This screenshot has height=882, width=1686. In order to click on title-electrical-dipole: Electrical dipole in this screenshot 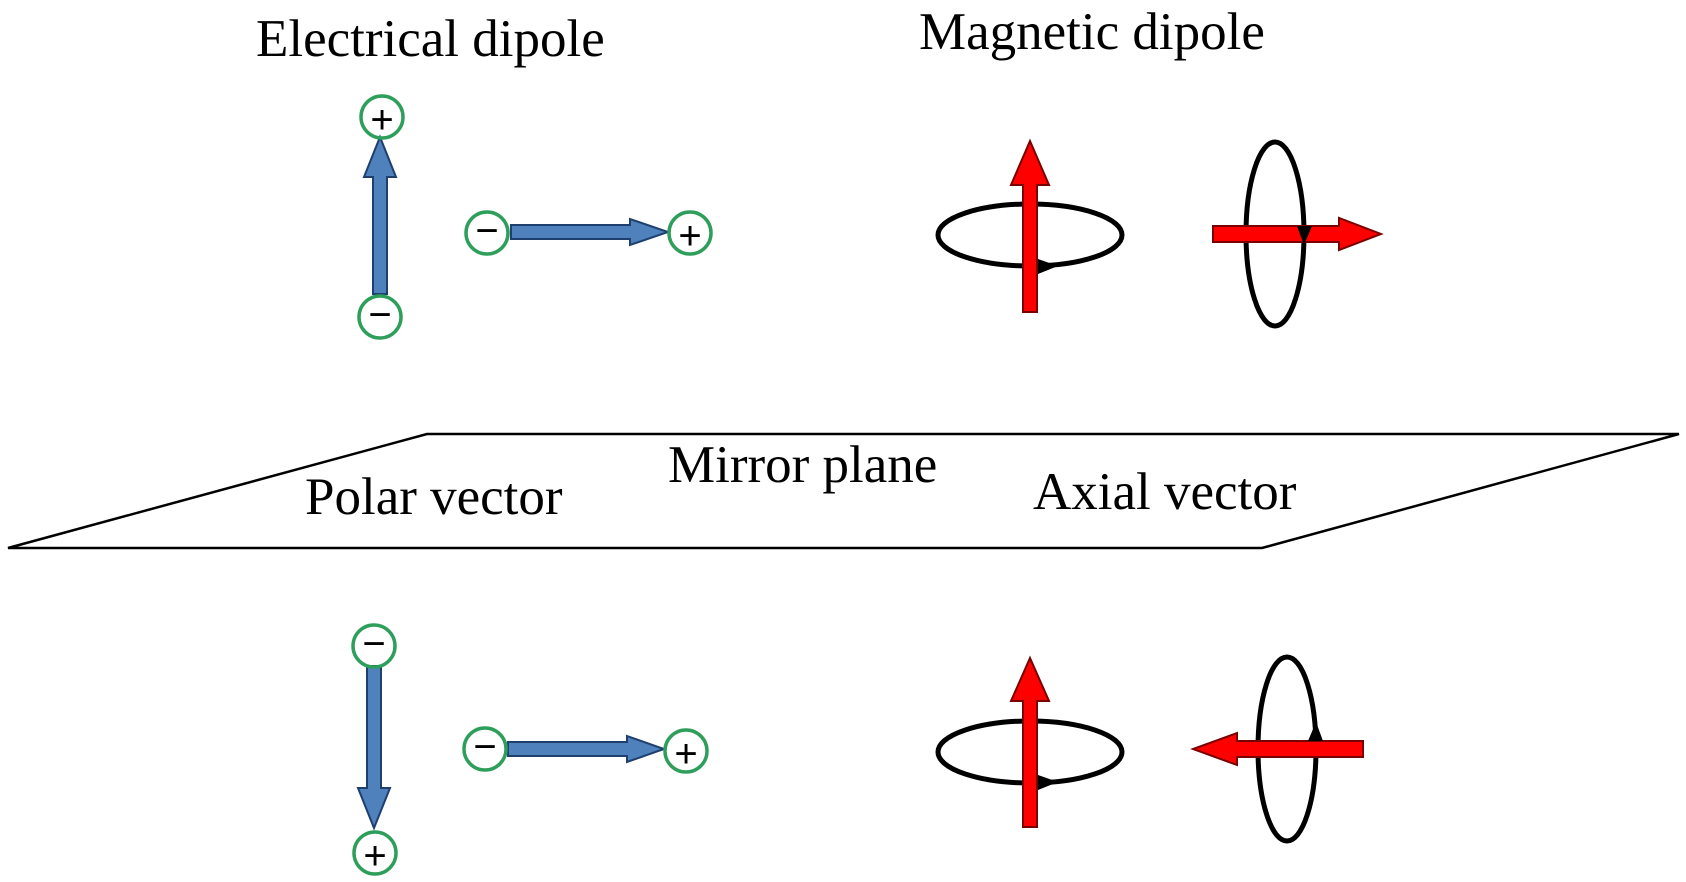, I will do `click(430, 39)`.